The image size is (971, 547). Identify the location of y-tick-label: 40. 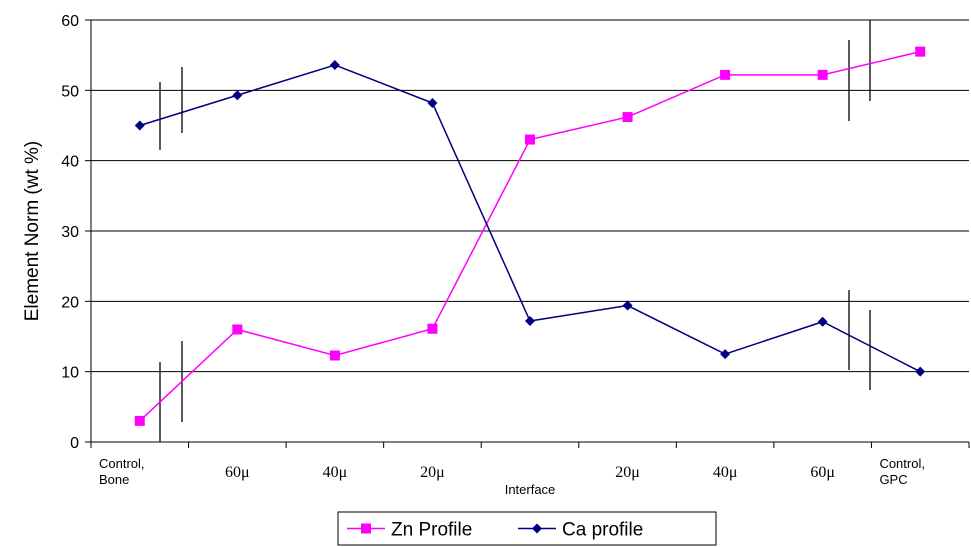
(70, 162).